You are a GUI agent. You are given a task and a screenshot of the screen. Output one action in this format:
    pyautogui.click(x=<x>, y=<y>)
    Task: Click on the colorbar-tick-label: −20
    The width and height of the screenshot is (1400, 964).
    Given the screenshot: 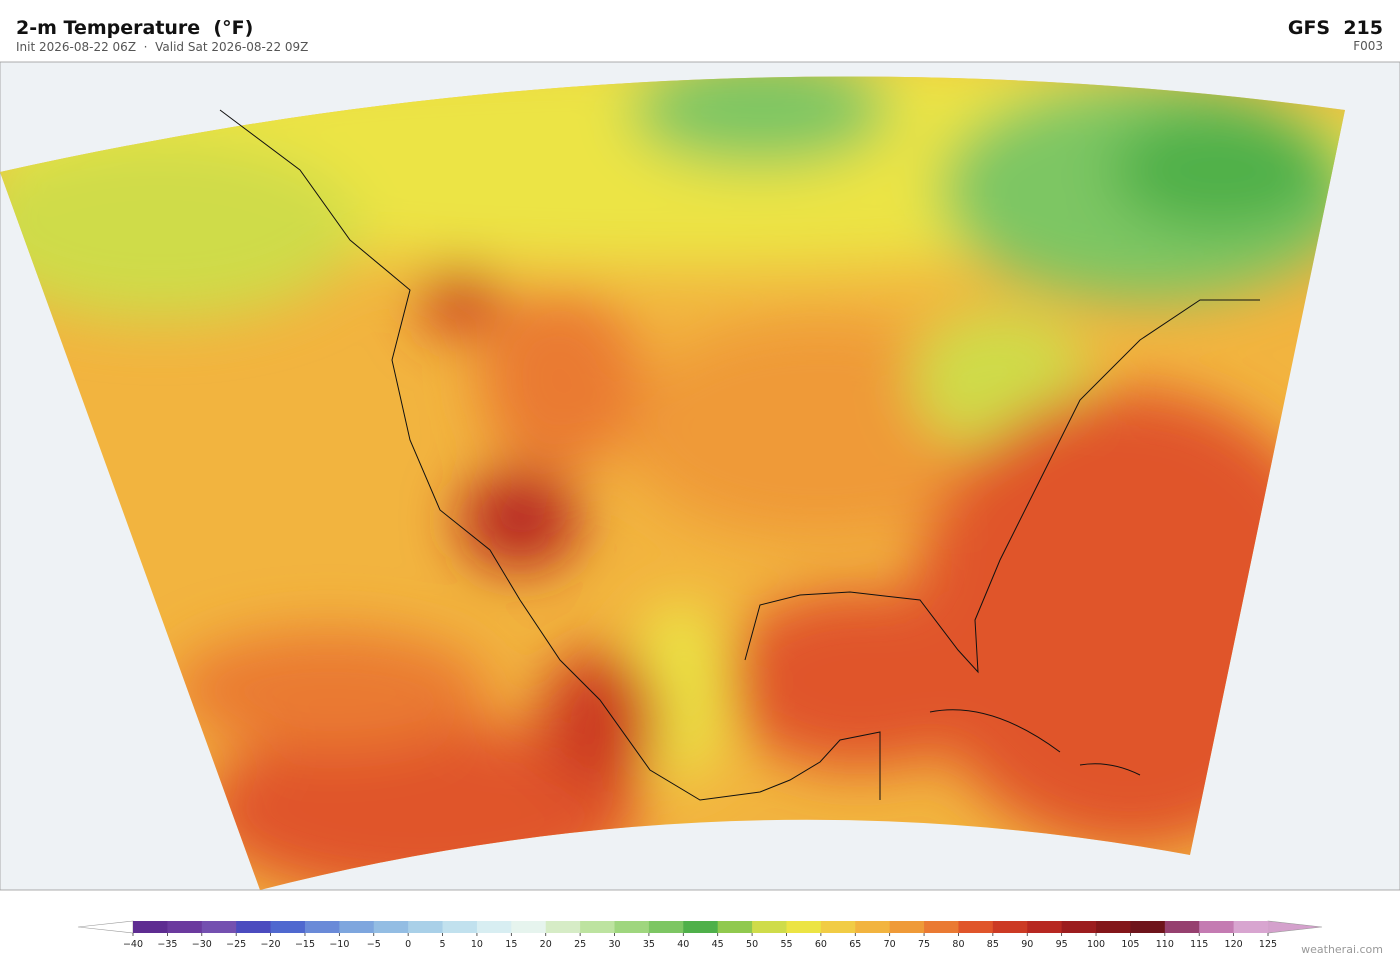 What is the action you would take?
    pyautogui.click(x=271, y=944)
    